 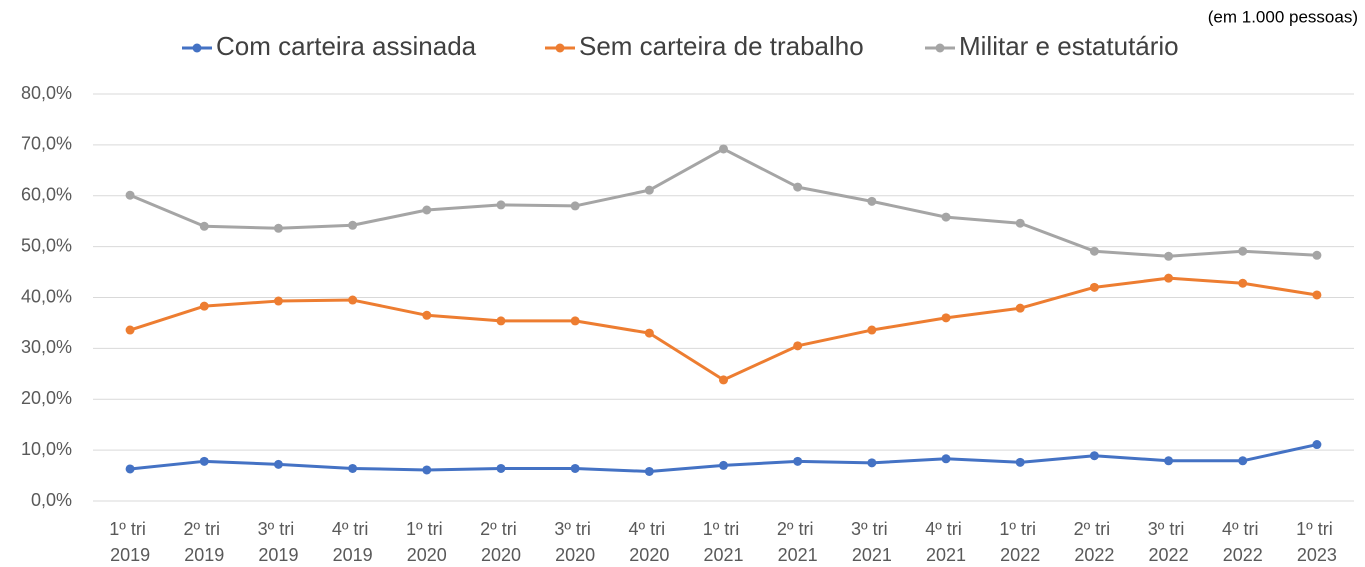 I want to click on legend-label: Com carteira assinada, so click(x=346, y=46).